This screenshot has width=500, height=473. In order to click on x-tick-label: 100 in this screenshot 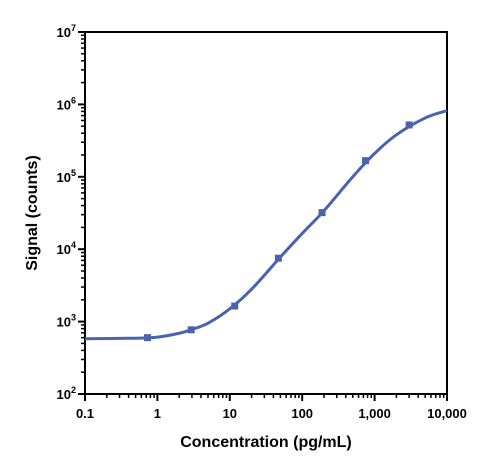, I will do `click(302, 413)`.